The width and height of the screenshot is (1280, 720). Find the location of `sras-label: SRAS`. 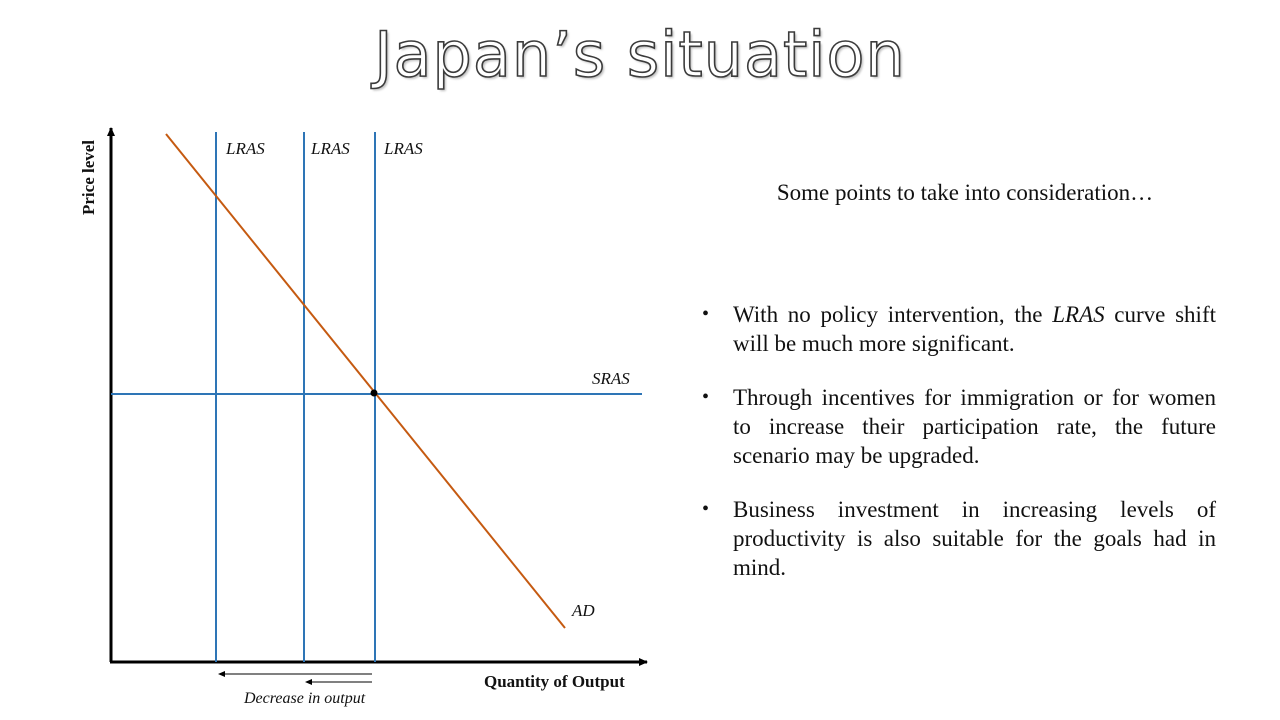

sras-label: SRAS is located at coordinates (611, 378).